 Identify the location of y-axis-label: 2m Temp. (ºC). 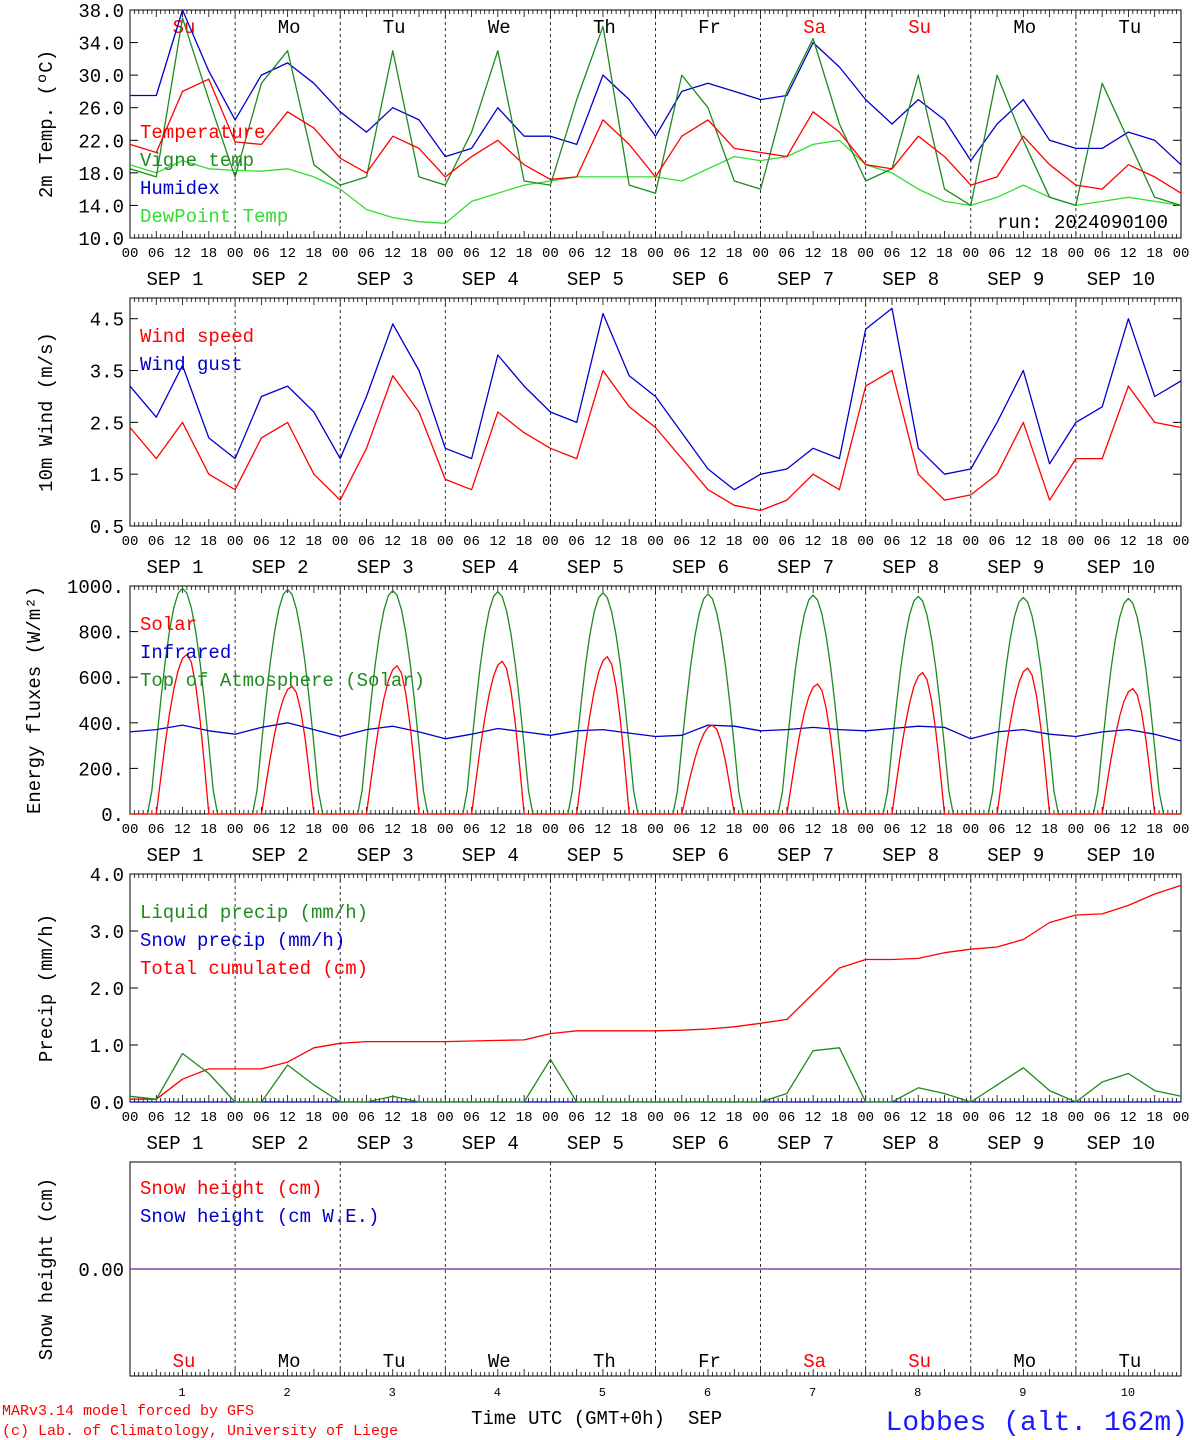
(47, 124).